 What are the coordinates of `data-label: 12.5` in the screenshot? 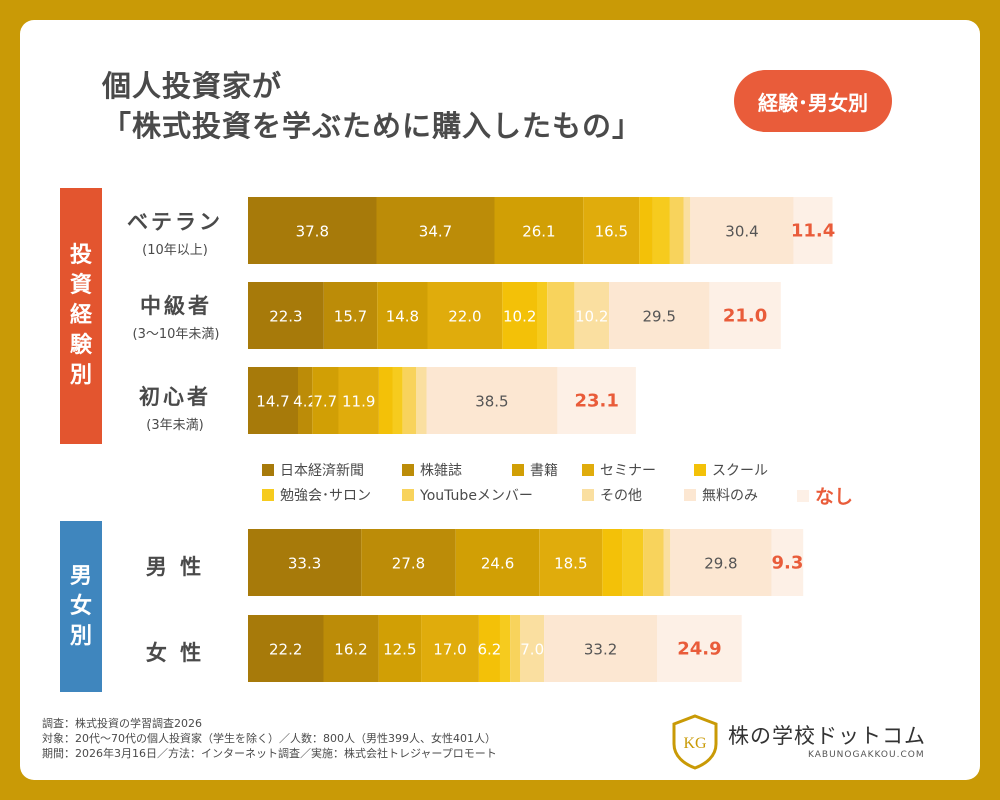 It's located at (399, 650).